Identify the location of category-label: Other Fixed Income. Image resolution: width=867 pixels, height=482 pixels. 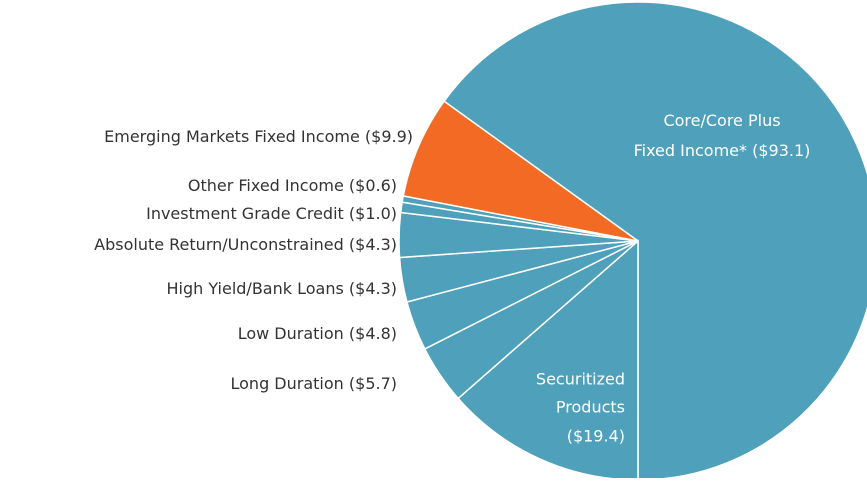
(266, 185).